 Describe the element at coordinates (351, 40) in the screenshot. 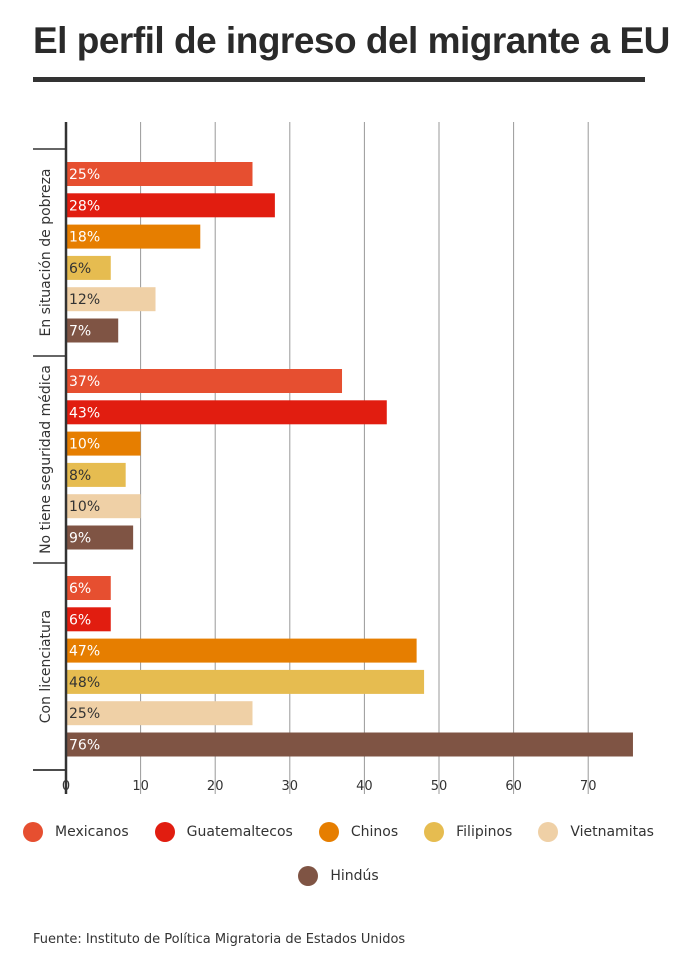

I see `chart-title: El perfil de ingreso del migrante a EU` at that location.